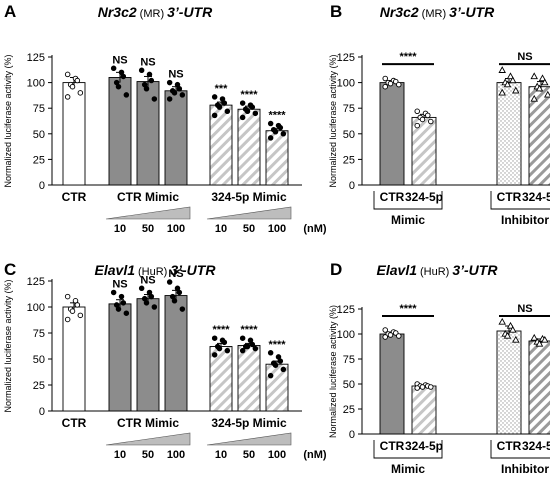 The height and width of the screenshot is (481, 550). Describe the element at coordinates (349, 360) in the screenshot. I see `y-tick-label: 75` at that location.